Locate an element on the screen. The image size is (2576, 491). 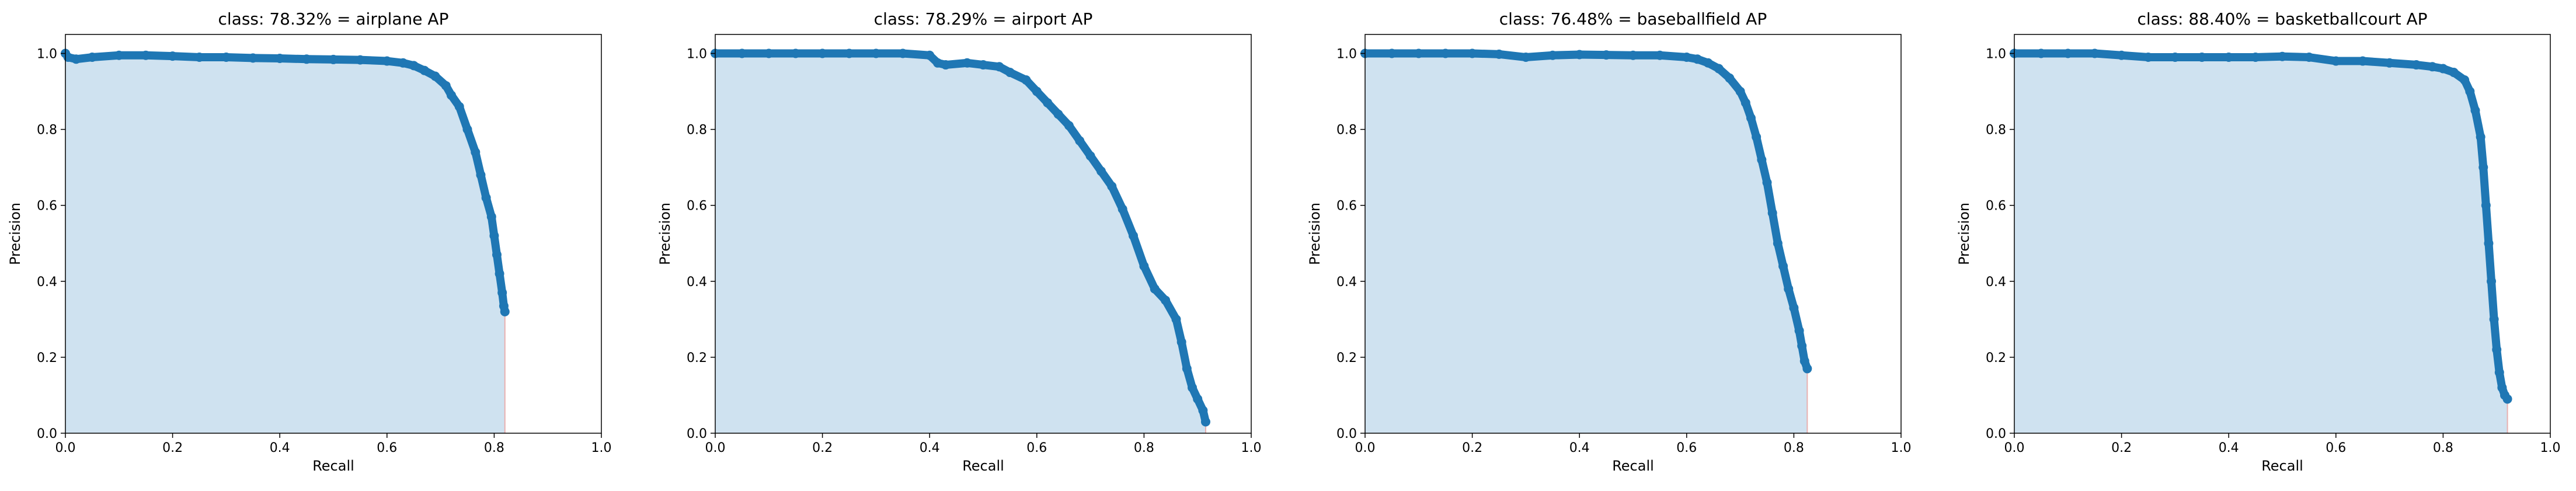
y-tick-label: 0.2 is located at coordinates (697, 358).